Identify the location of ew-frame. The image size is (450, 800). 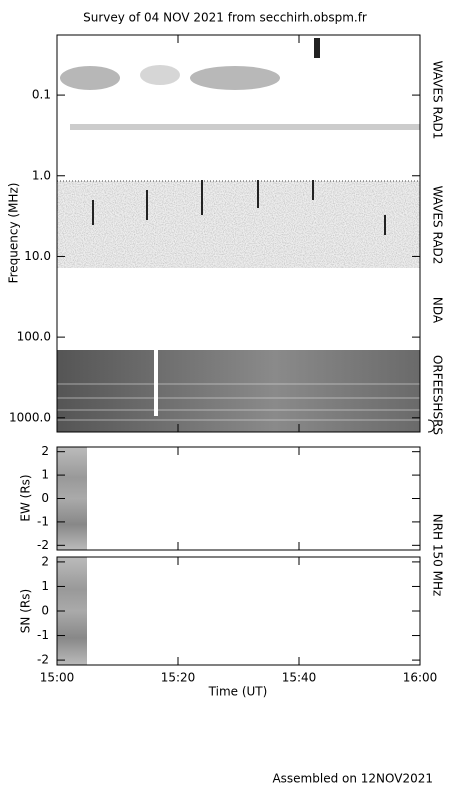
(238, 498).